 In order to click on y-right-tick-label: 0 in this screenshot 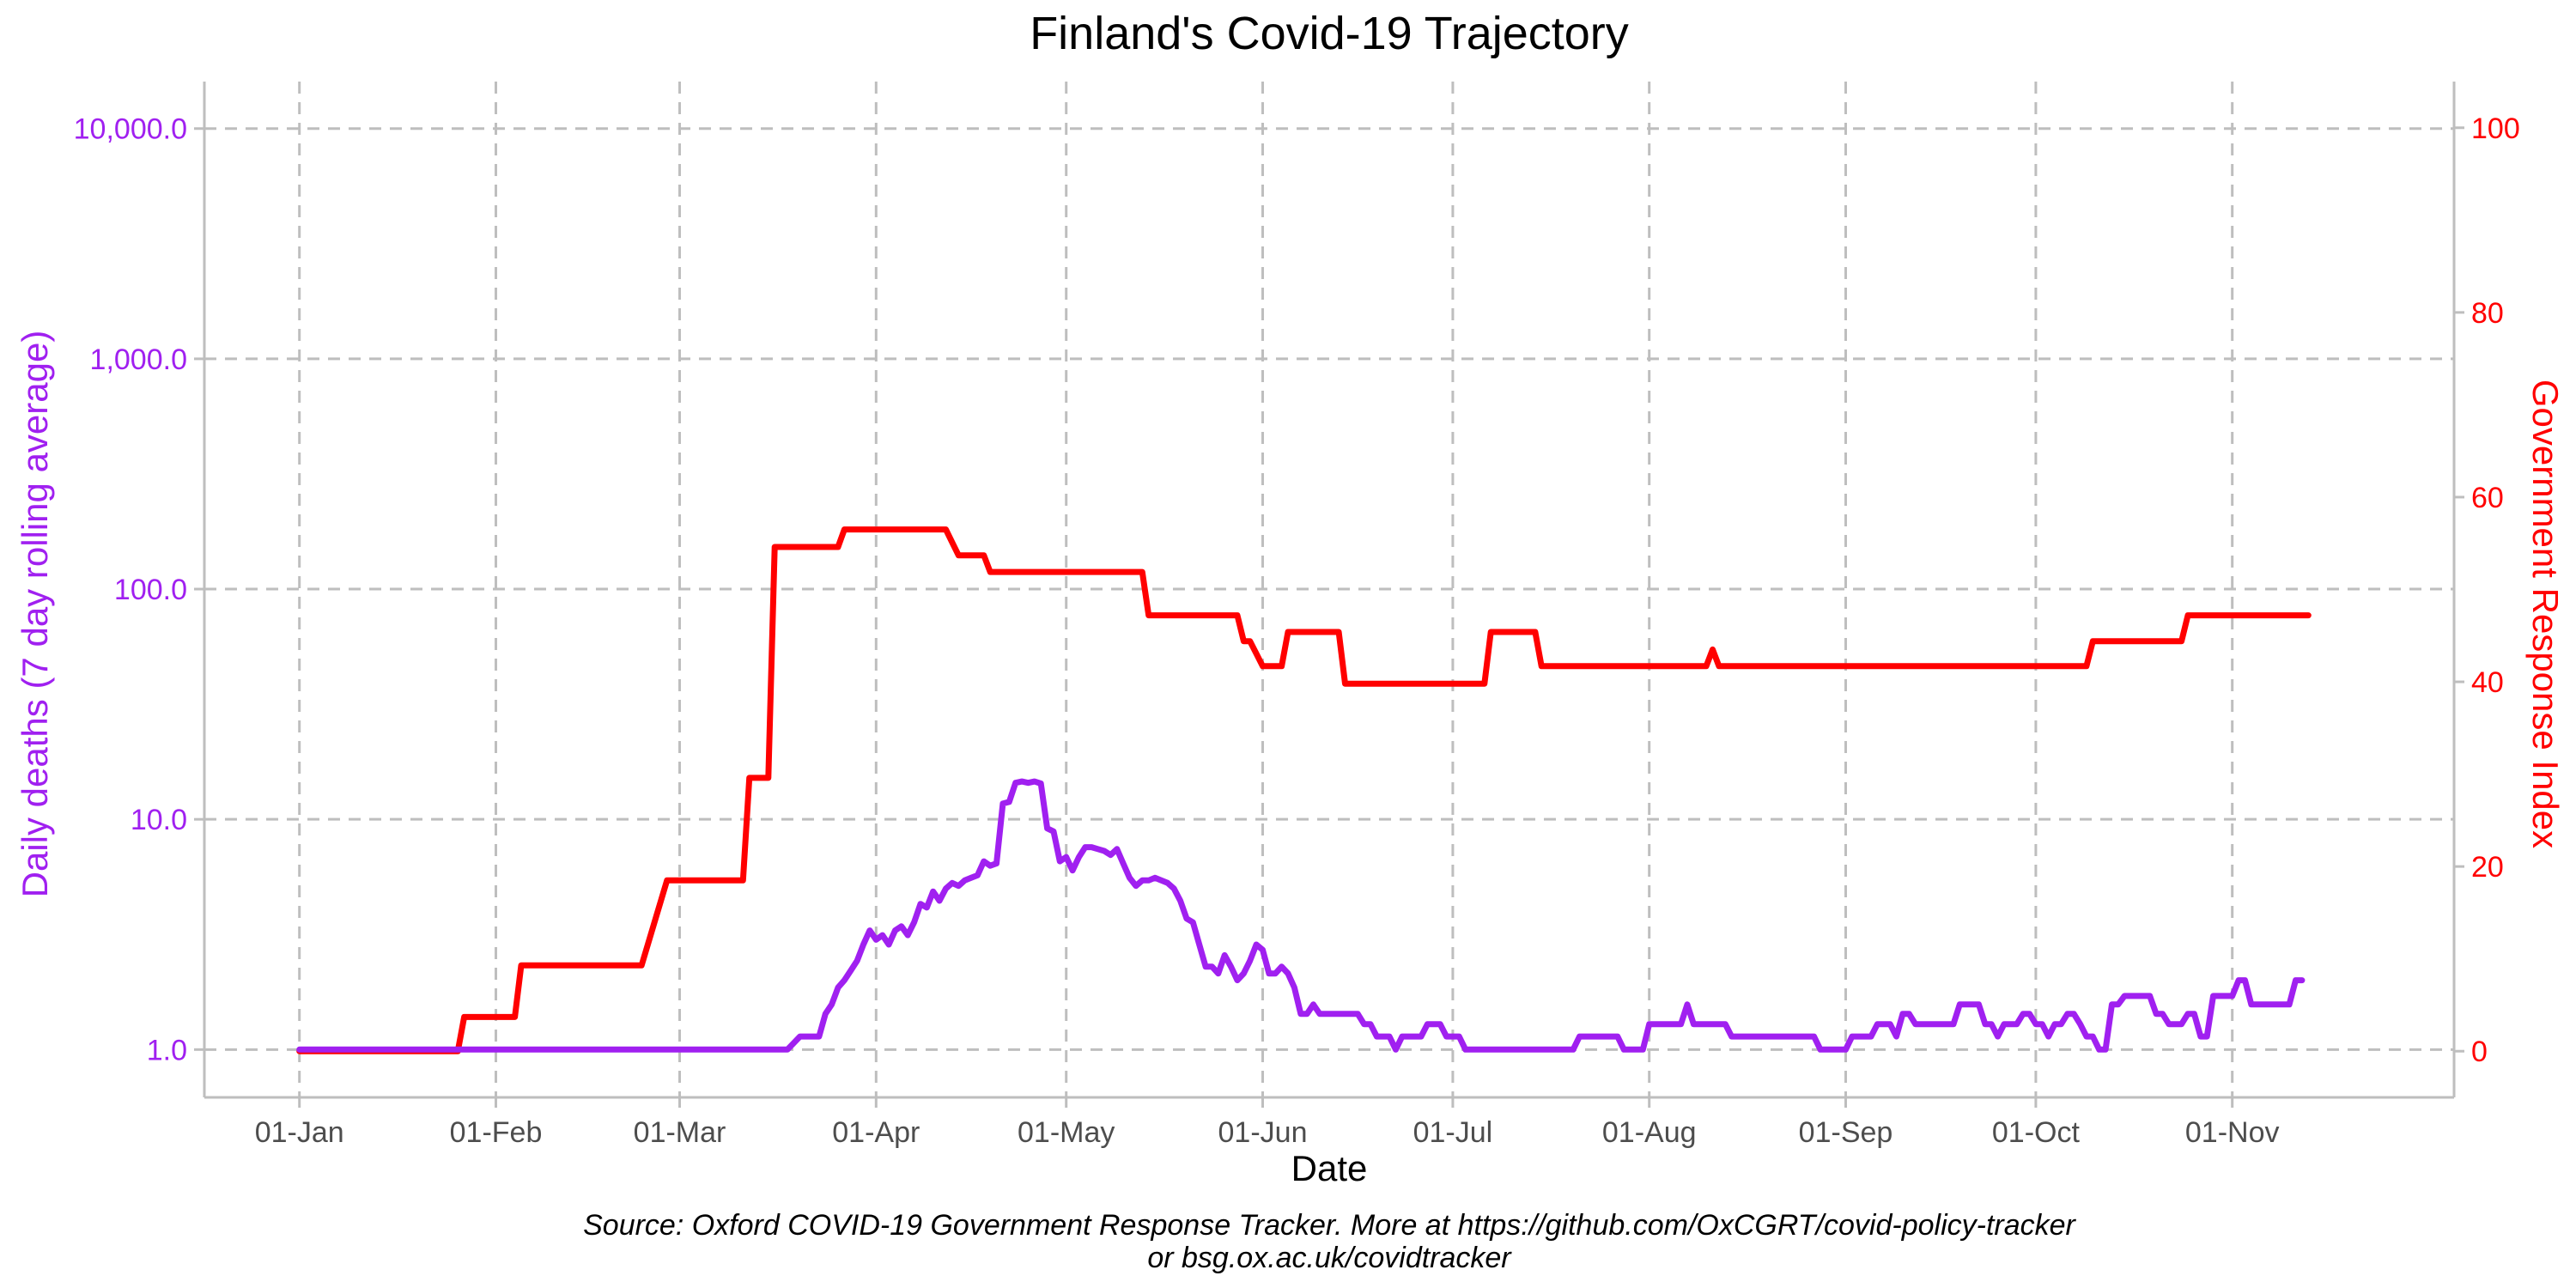, I will do `click(2479, 1052)`.